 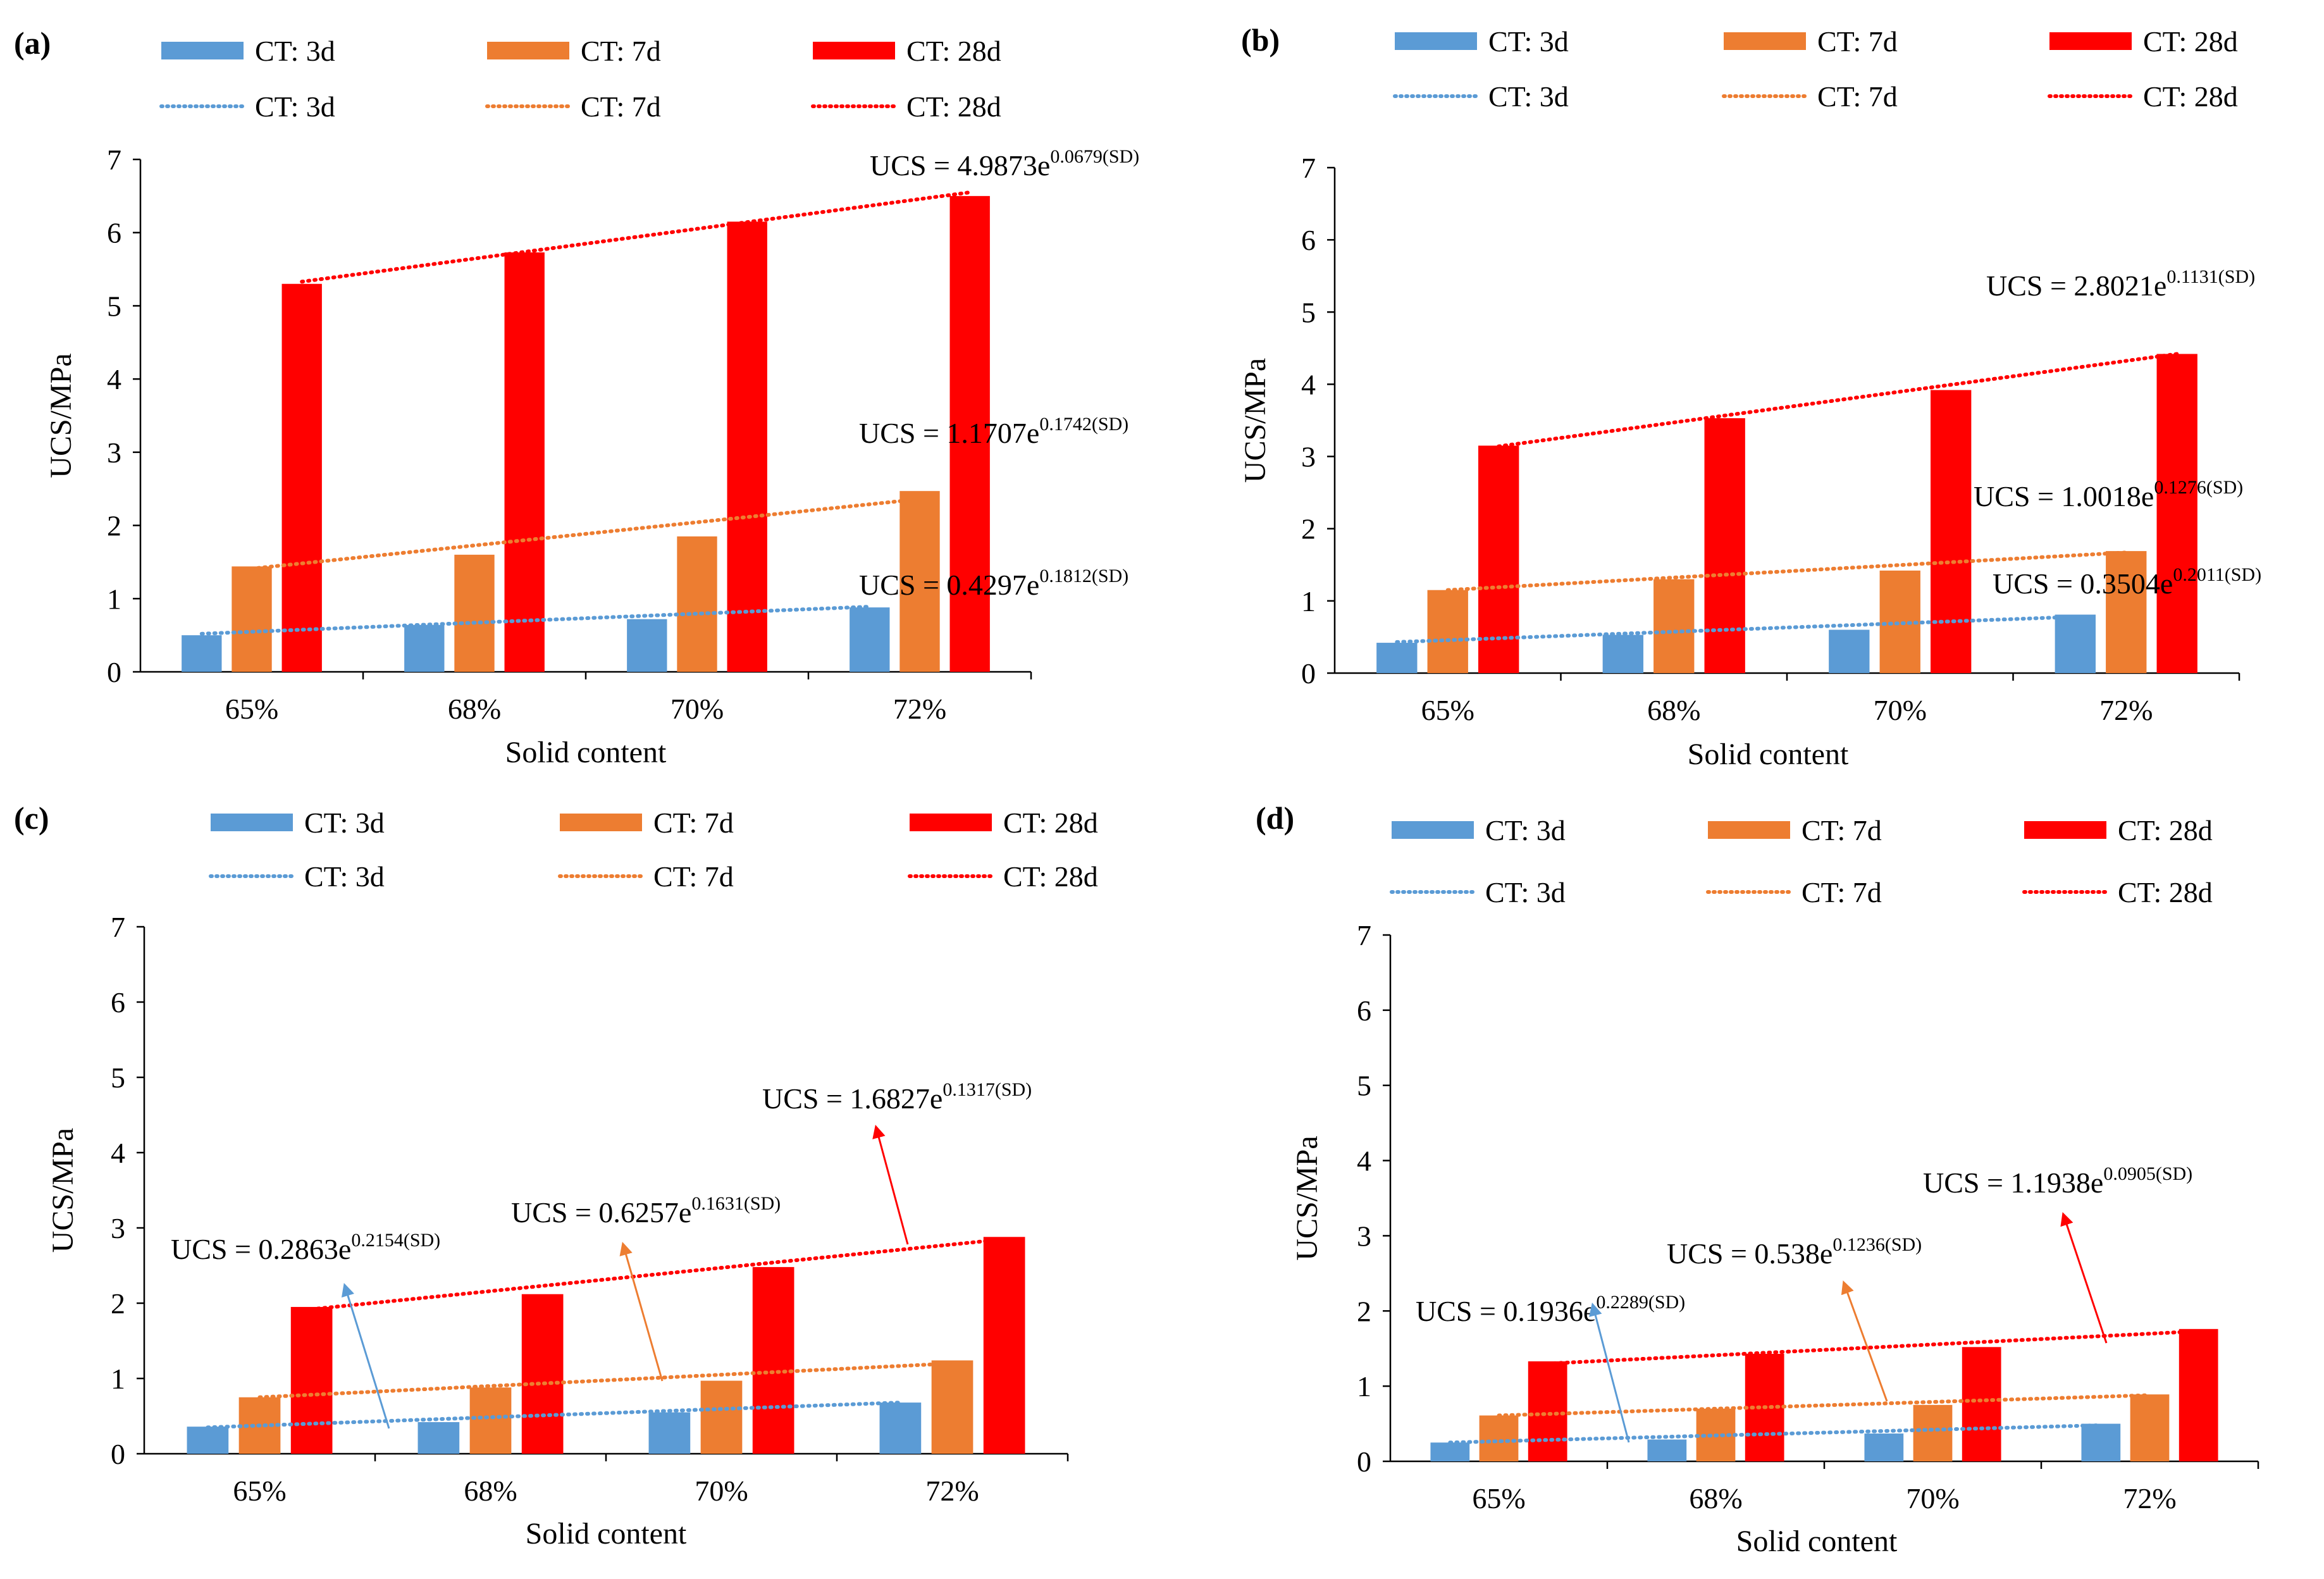 What do you see at coordinates (1506, 1311) in the screenshot?
I see `trend-equation-main: UCS = 0.1936e` at bounding box center [1506, 1311].